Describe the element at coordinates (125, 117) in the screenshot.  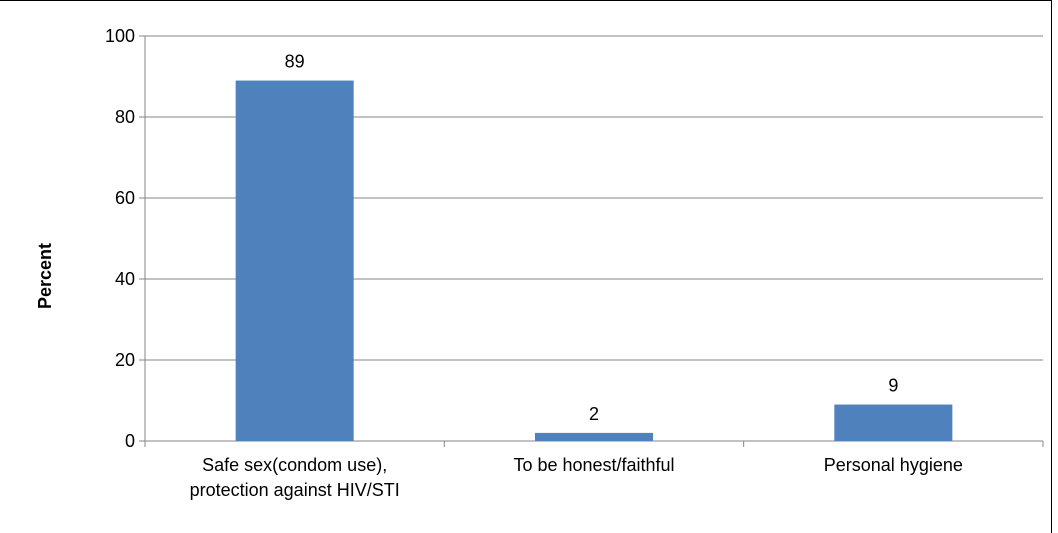
I see `y-tick-label: 80` at that location.